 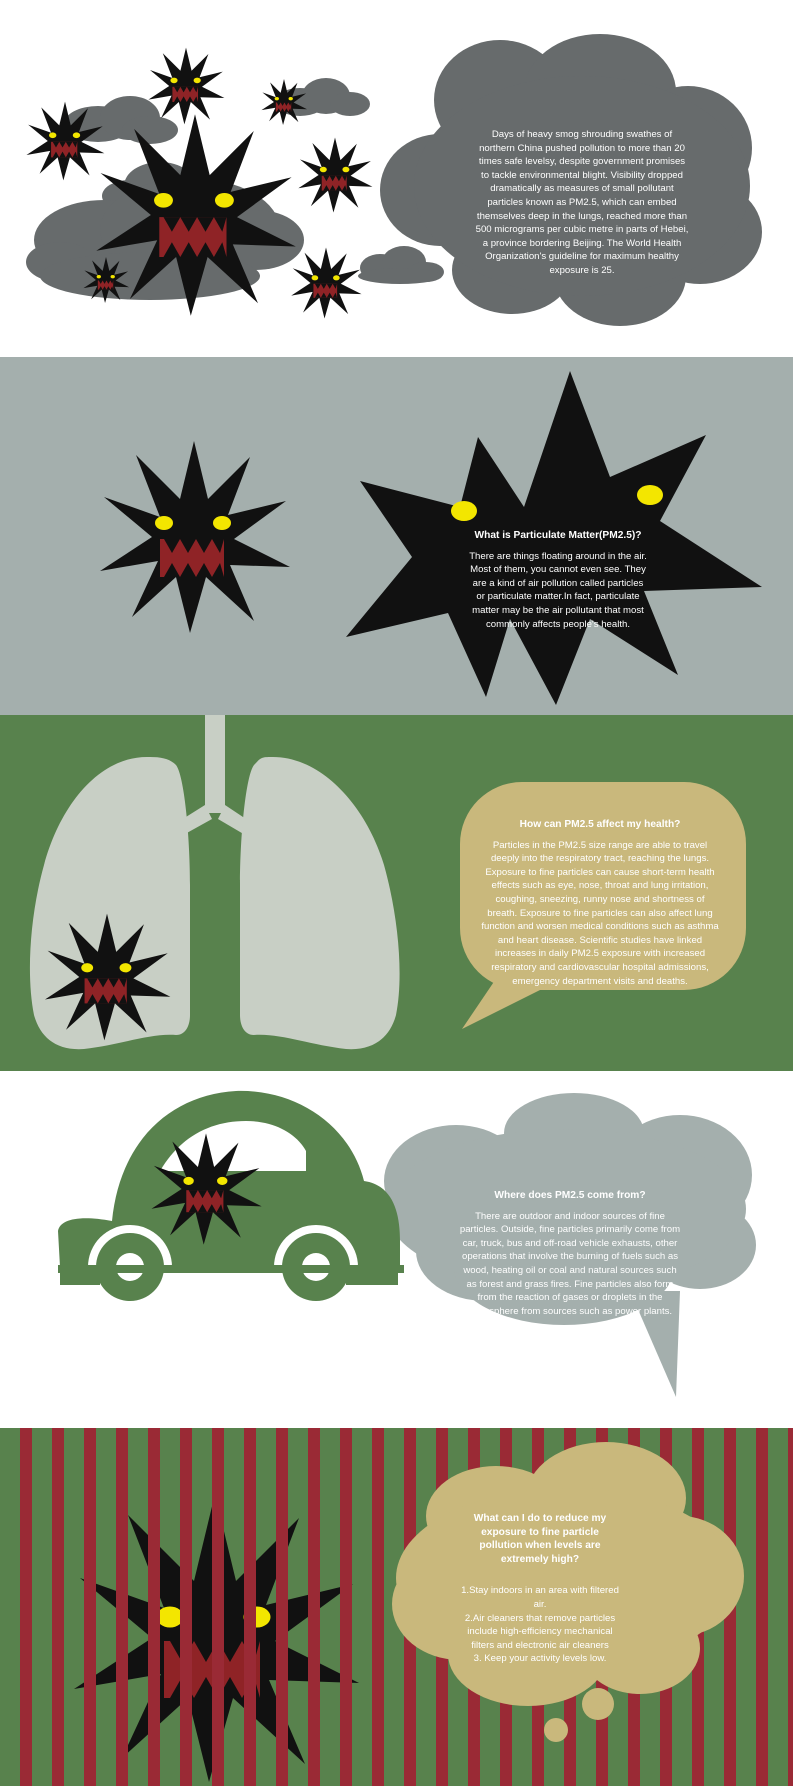 What do you see at coordinates (195, 537) in the screenshot?
I see `particle-monster` at bounding box center [195, 537].